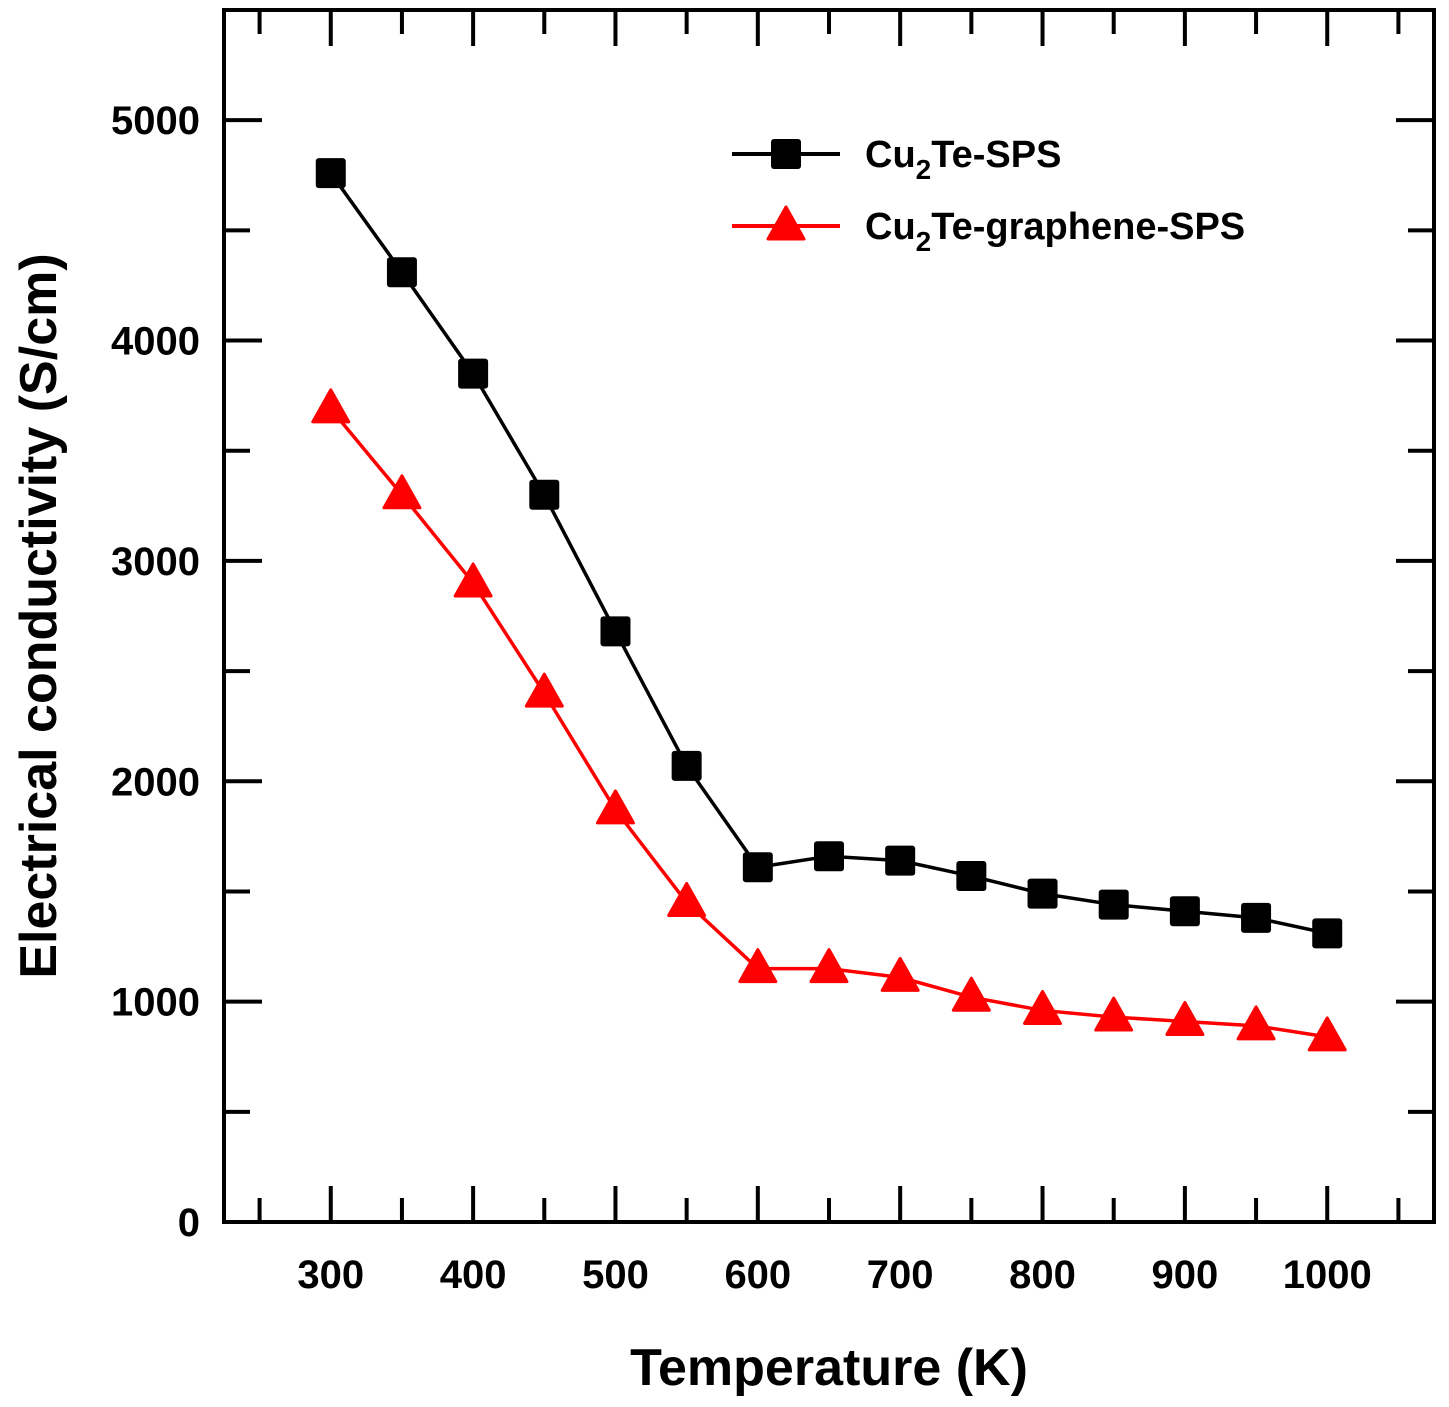 This screenshot has height=1407, width=1449. What do you see at coordinates (963, 159) in the screenshot?
I see `legend-label: Cu2Te-SPS` at bounding box center [963, 159].